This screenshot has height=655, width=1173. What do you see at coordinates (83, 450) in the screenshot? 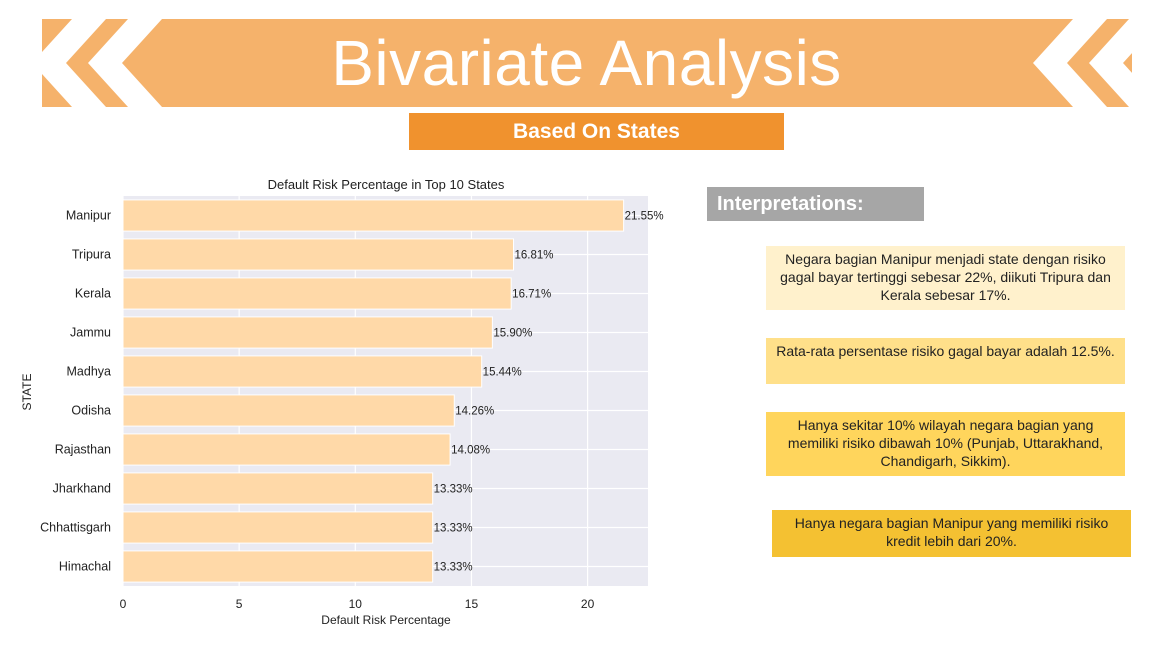
I see `y-tick-label: Rajasthan` at bounding box center [83, 450].